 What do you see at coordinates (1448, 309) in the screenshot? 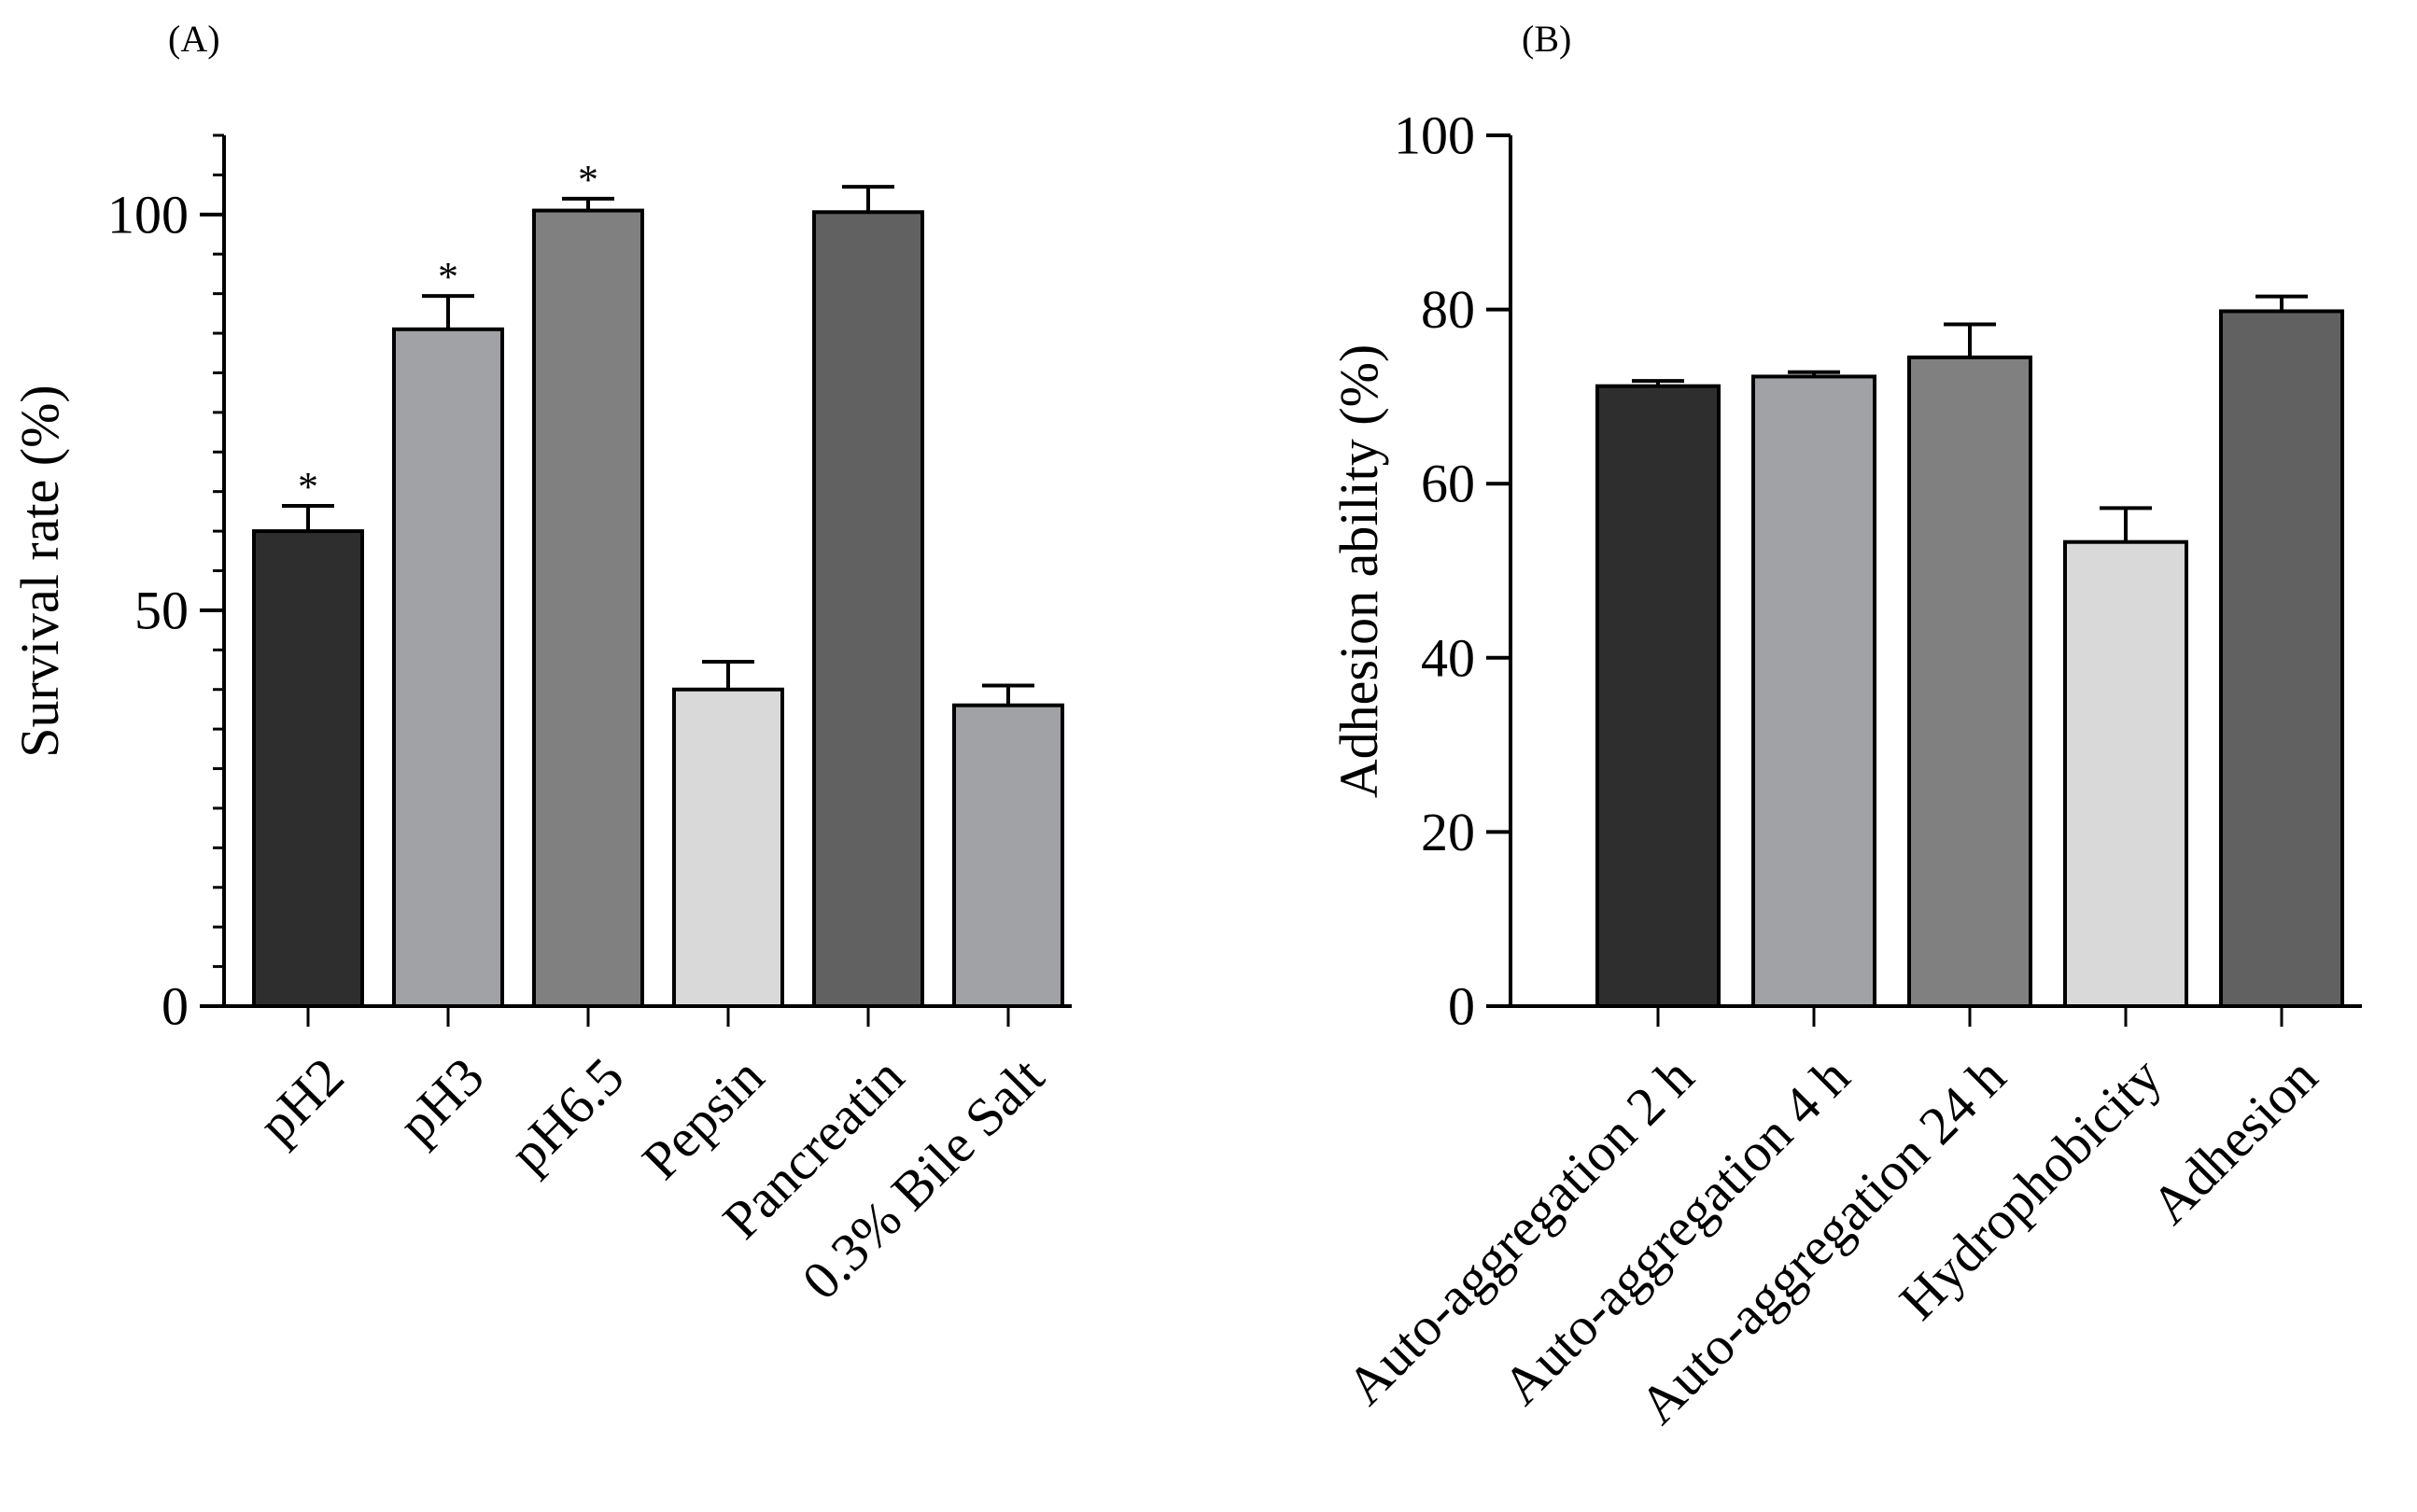
I see `panel-b-y-tick-label-5: 80` at bounding box center [1448, 309].